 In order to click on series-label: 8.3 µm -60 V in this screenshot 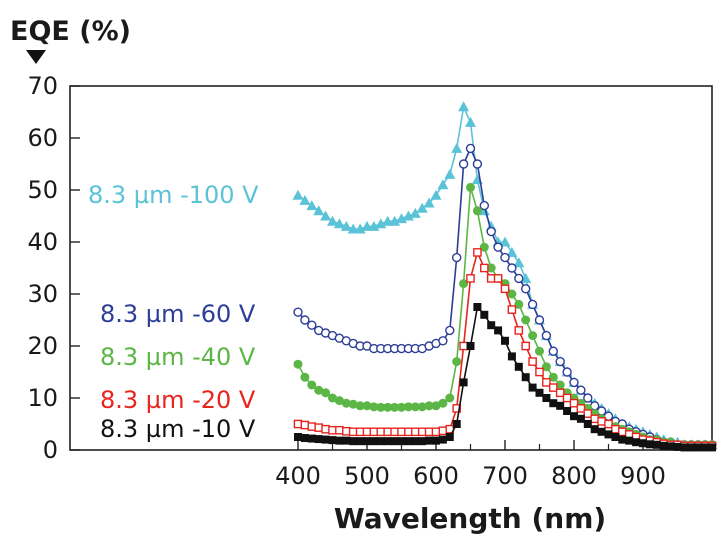, I will do `click(178, 314)`.